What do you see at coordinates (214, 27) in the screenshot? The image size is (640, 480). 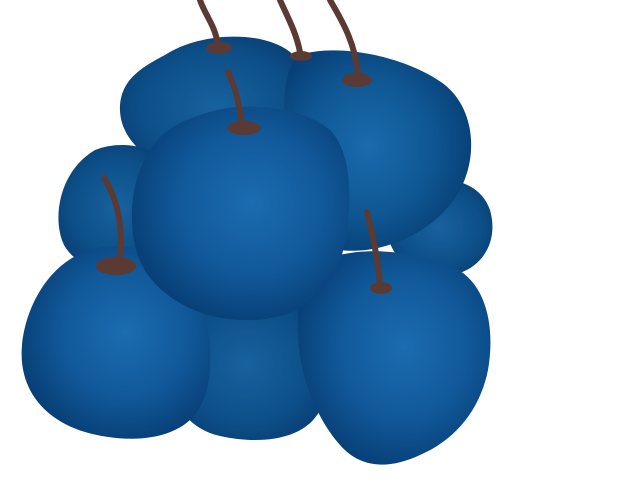 I see `stem-top-left` at bounding box center [214, 27].